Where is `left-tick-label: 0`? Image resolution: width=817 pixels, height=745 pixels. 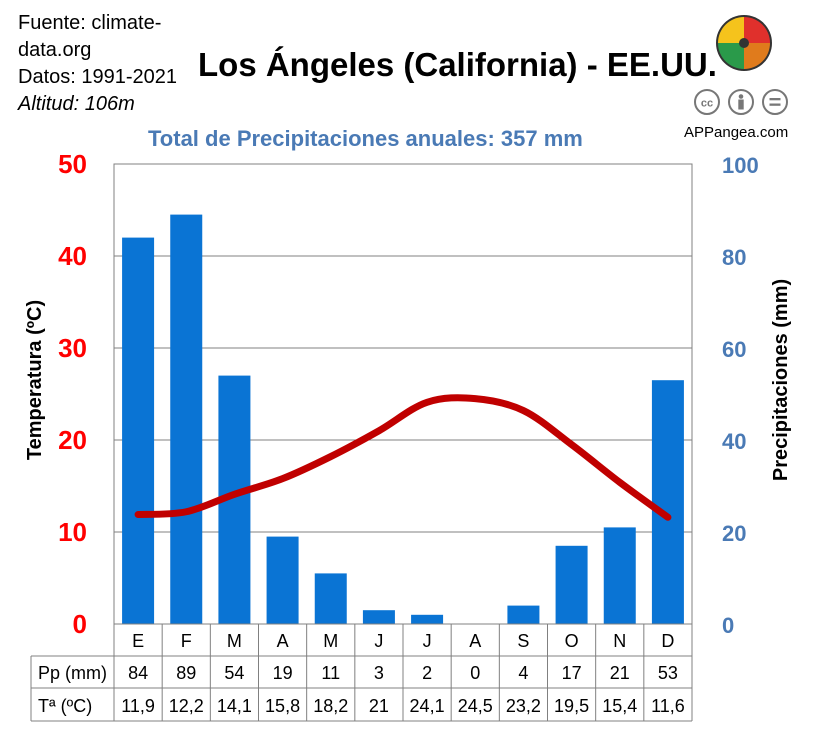 left-tick-label: 0 is located at coordinates (80, 624).